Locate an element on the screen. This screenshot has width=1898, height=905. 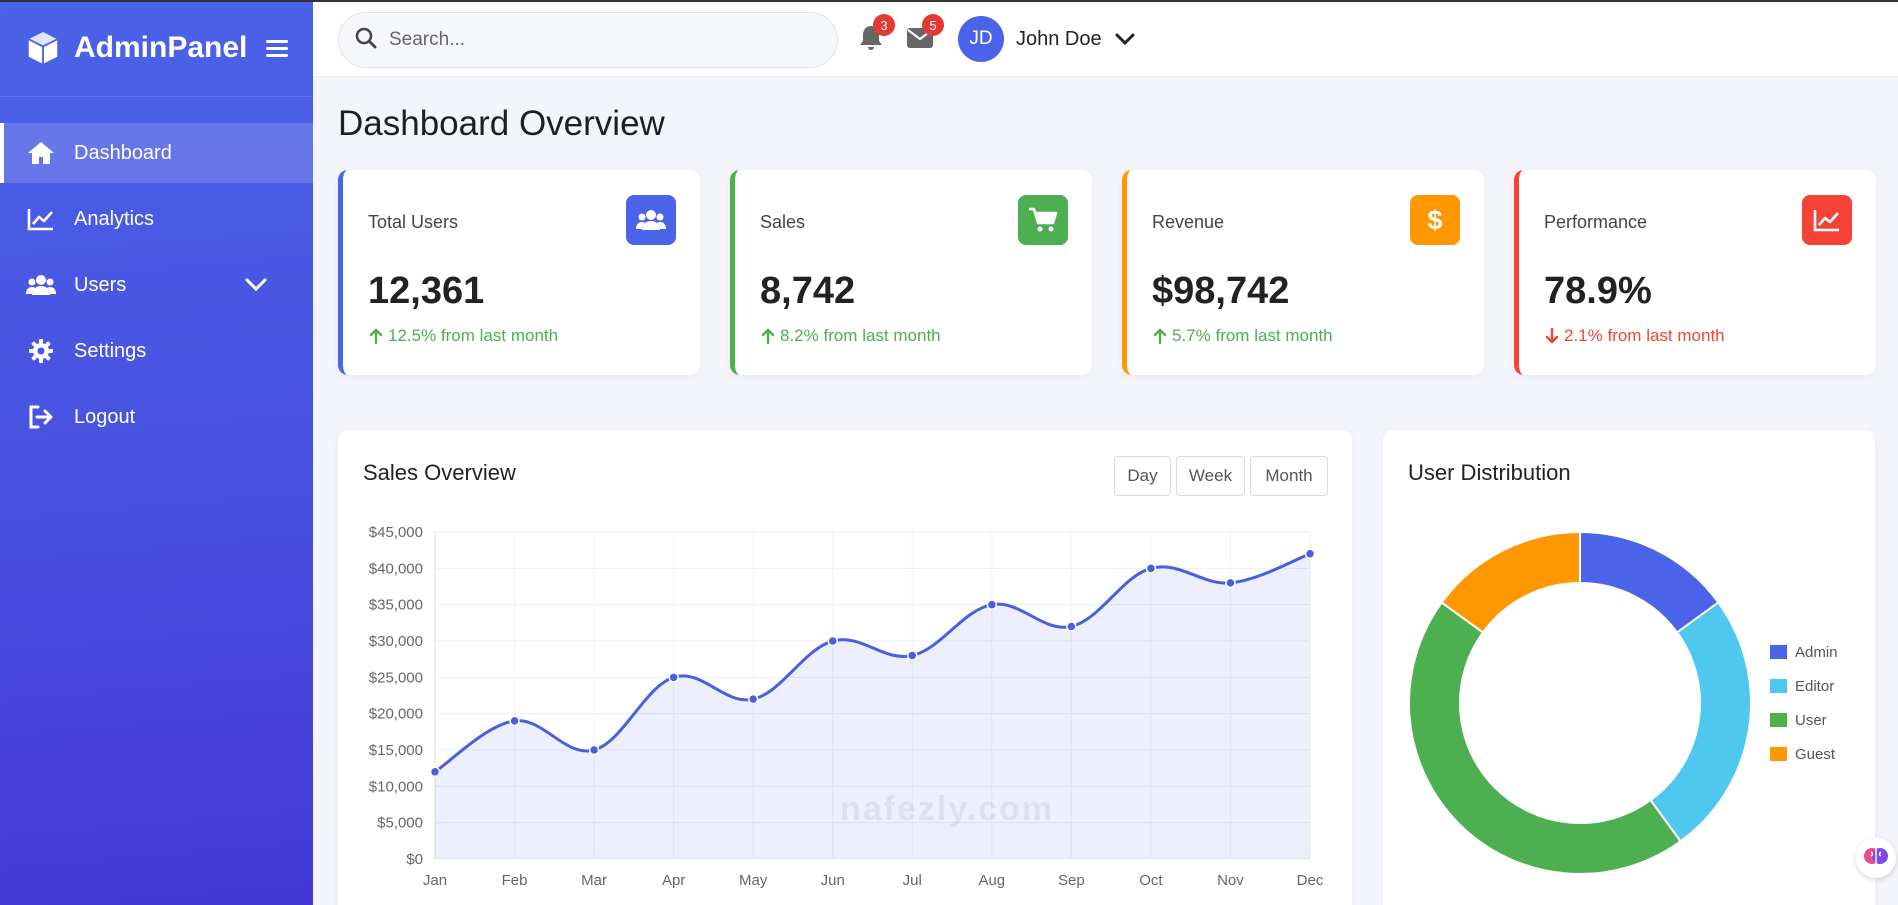
stat-change-text: 8.2% from last month is located at coordinates (860, 335).